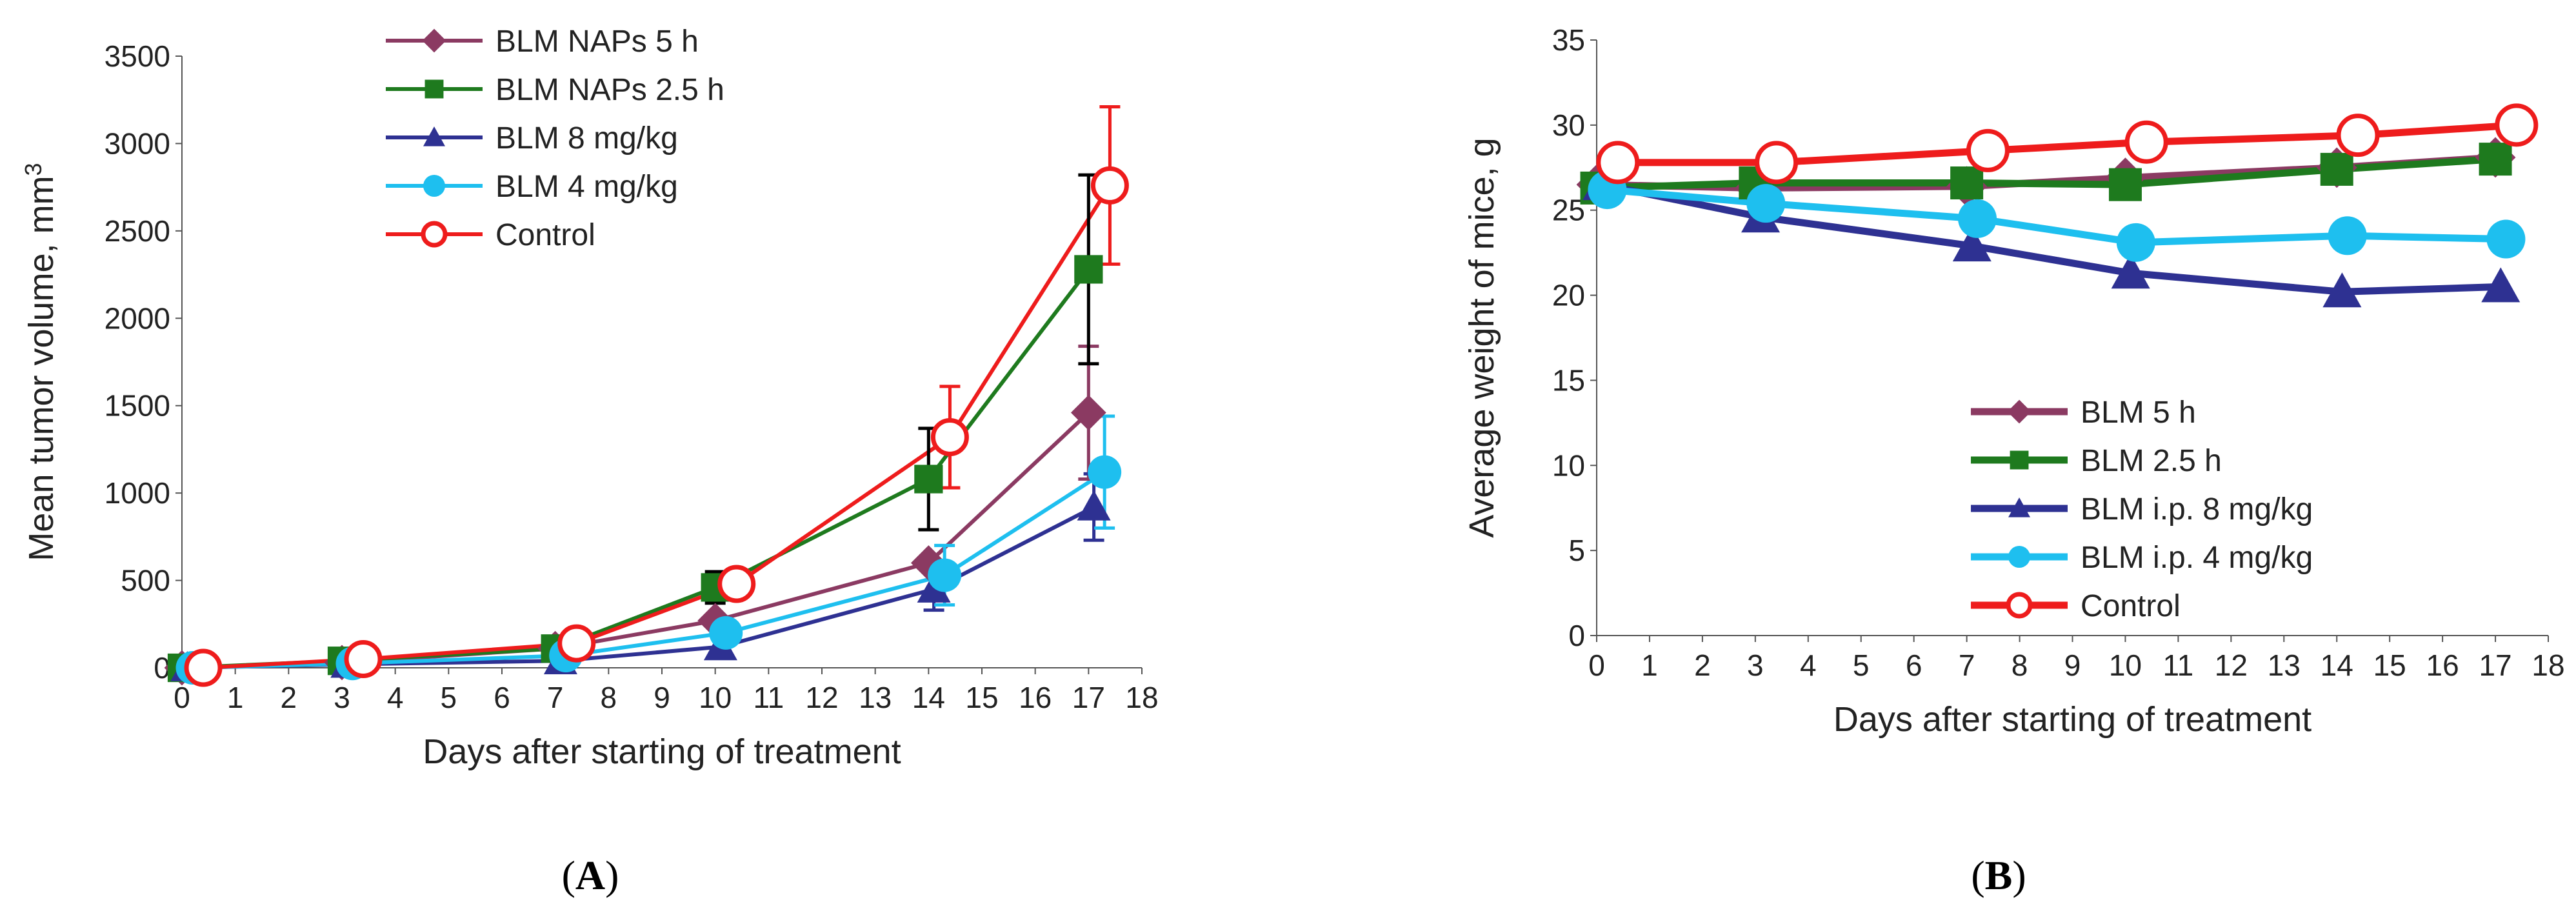  Describe the element at coordinates (2197, 558) in the screenshot. I see `legend-label-blm-i-p-4-mg-kg: BLM i.p. 4 mg/kg` at that location.